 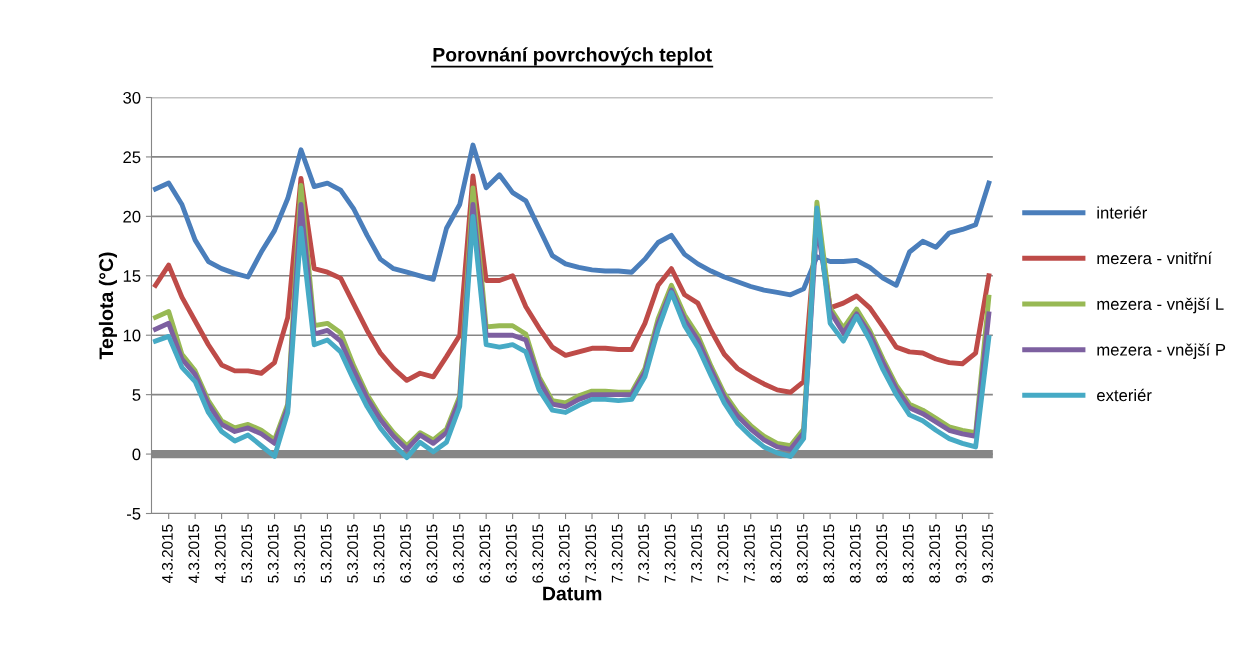 What do you see at coordinates (132, 276) in the screenshot?
I see `y-tick-label: 15` at bounding box center [132, 276].